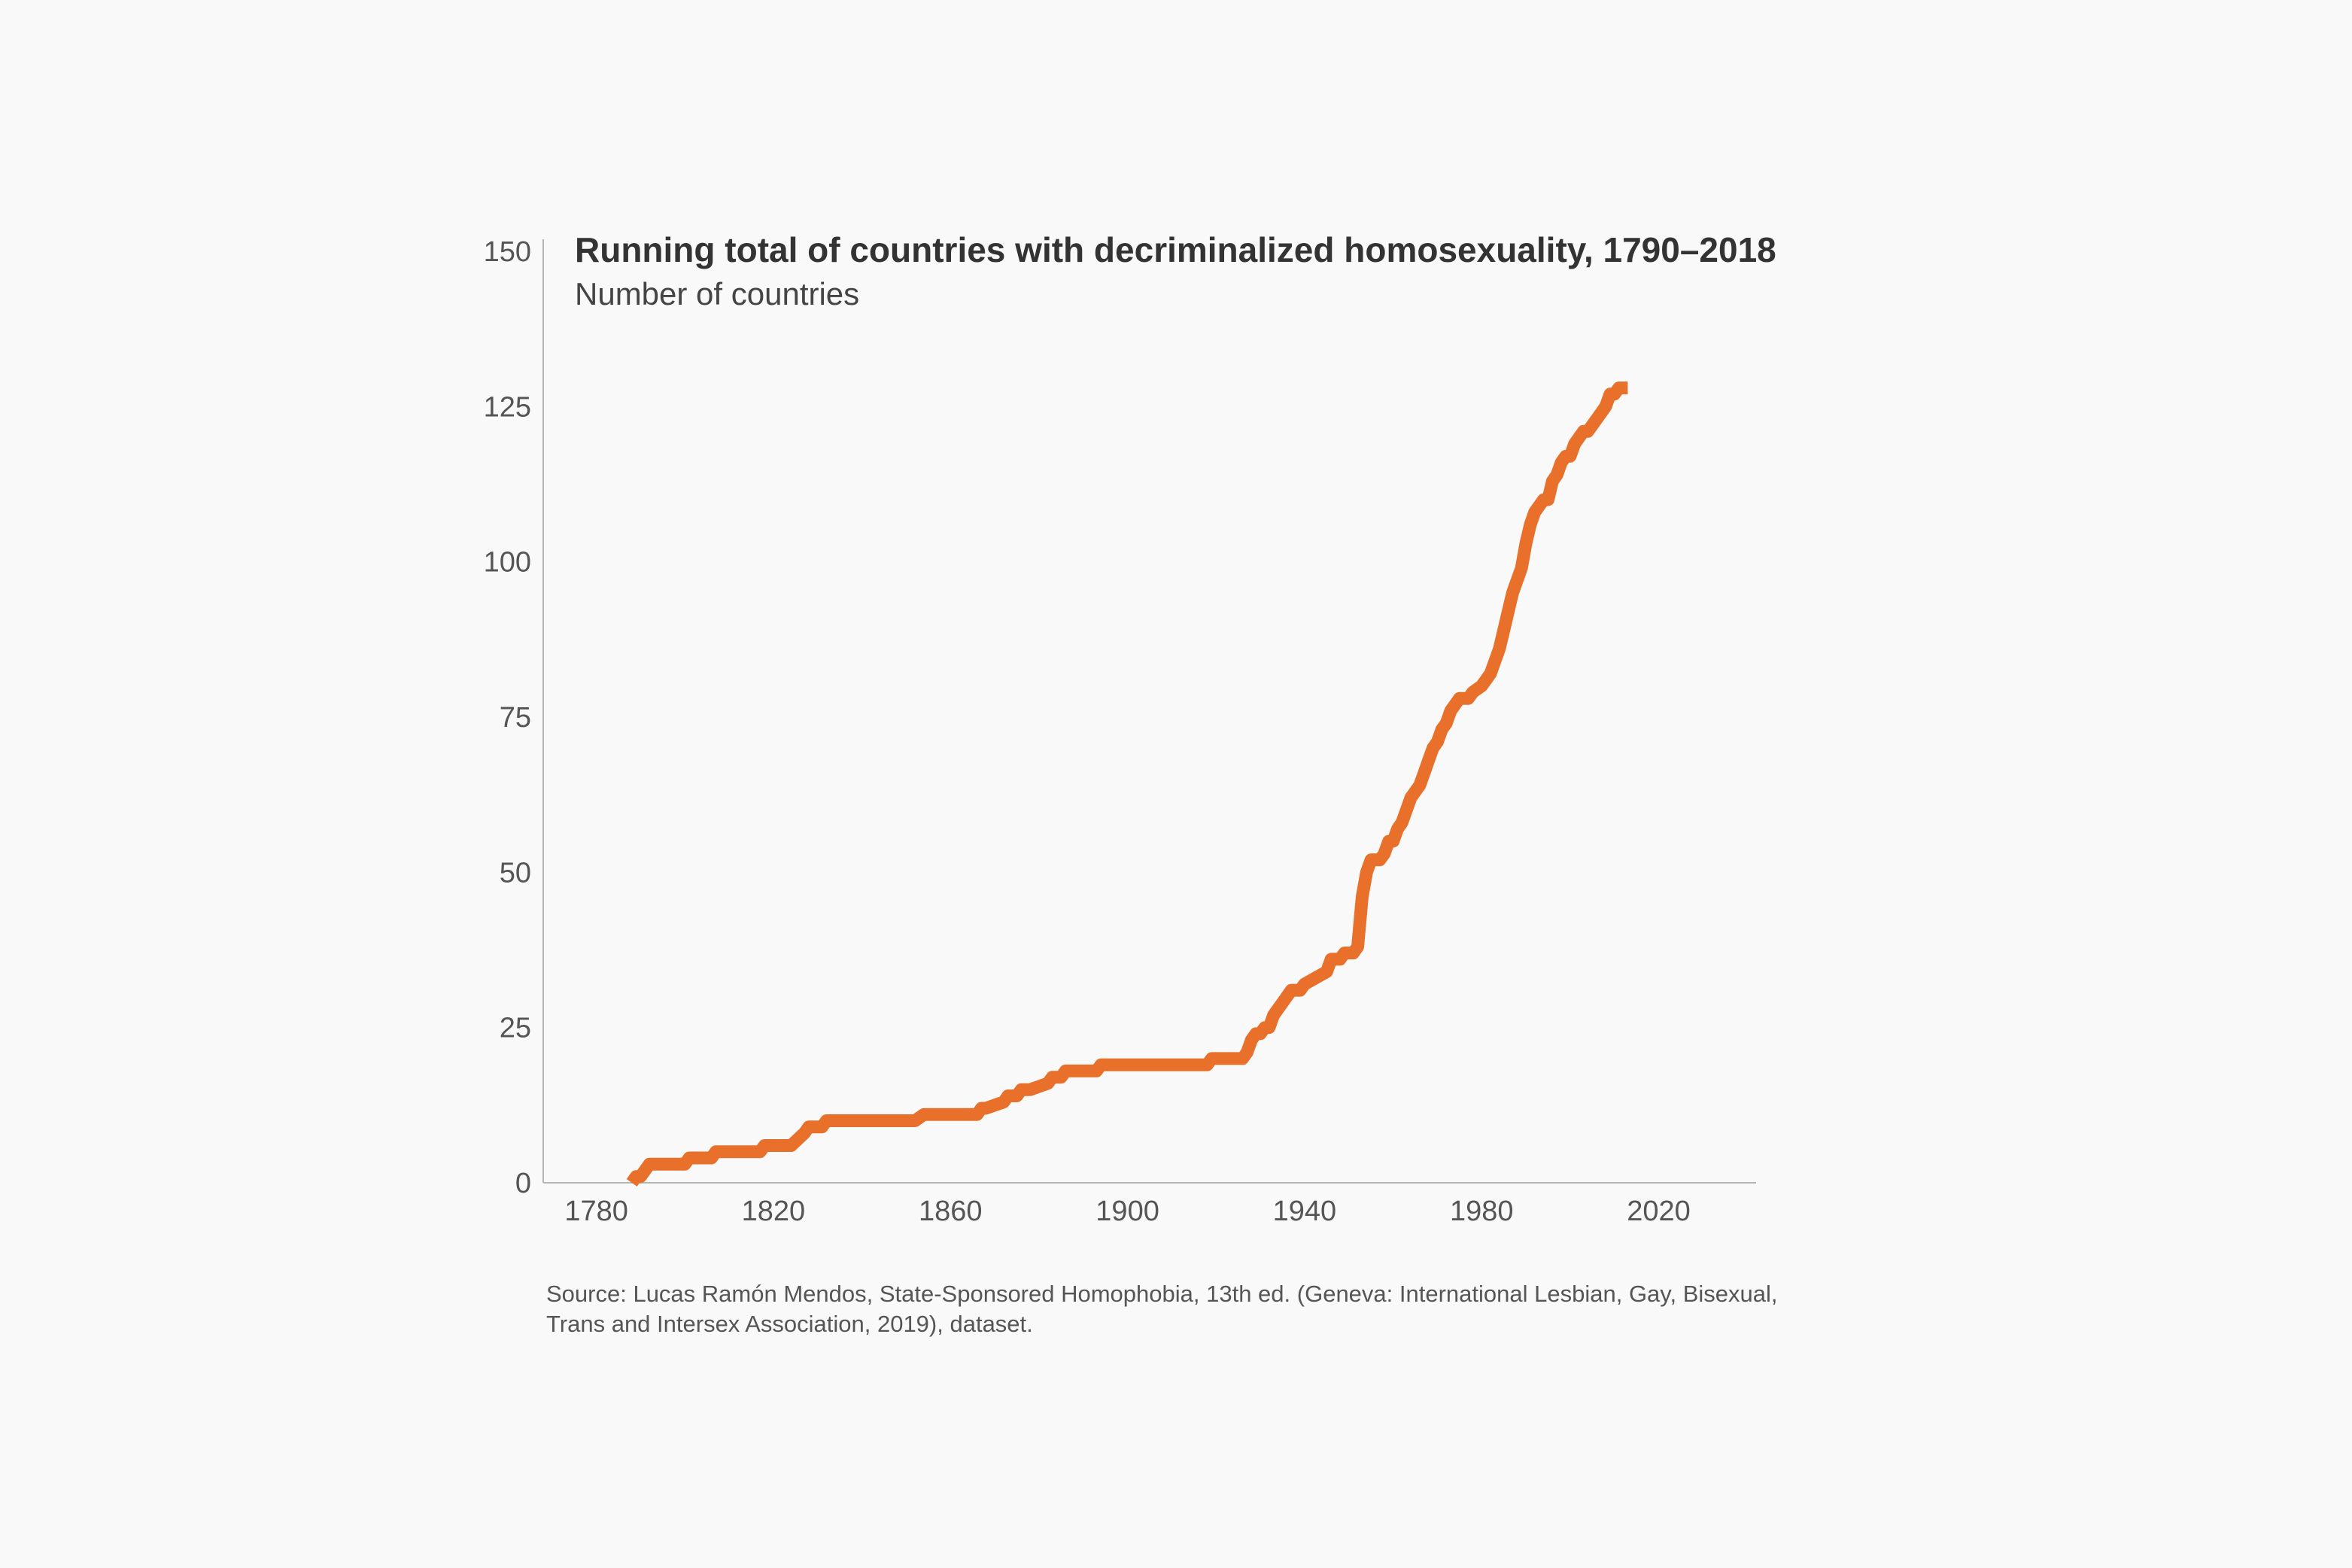  What do you see at coordinates (774, 1211) in the screenshot?
I see `x-tick-label: 1820` at bounding box center [774, 1211].